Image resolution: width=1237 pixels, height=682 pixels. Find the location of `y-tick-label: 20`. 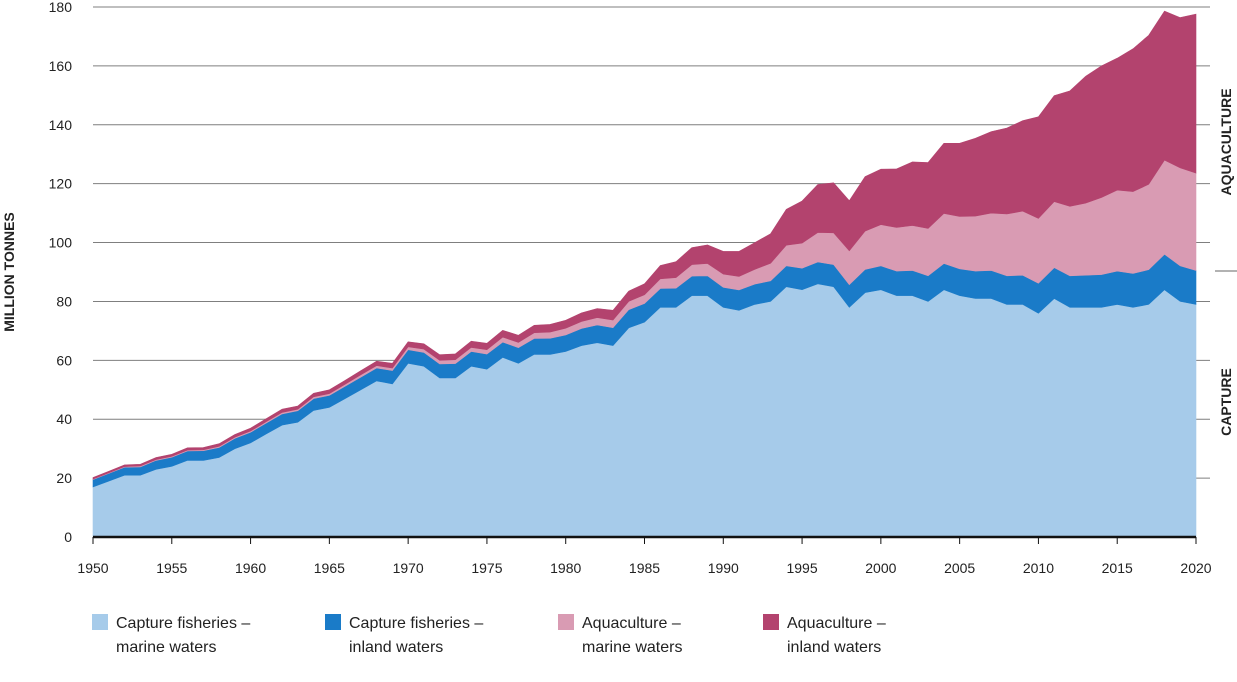

y-tick-label: 20 is located at coordinates (64, 478).